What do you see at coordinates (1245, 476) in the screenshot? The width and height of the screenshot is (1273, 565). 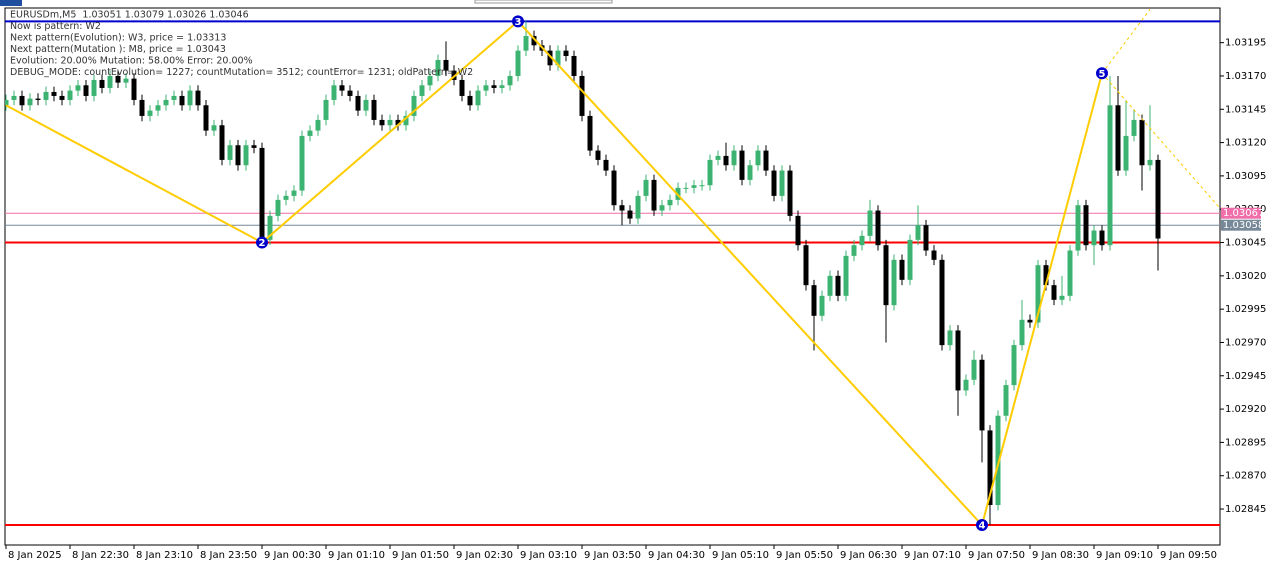 I see `y-tick-label: 1.02870` at bounding box center [1245, 476].